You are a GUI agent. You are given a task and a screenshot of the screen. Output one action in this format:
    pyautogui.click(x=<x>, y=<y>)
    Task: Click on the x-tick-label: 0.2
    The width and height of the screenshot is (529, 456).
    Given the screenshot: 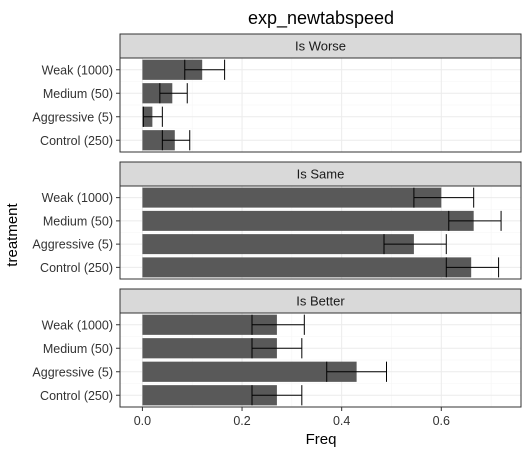 What is the action you would take?
    pyautogui.click(x=241, y=421)
    